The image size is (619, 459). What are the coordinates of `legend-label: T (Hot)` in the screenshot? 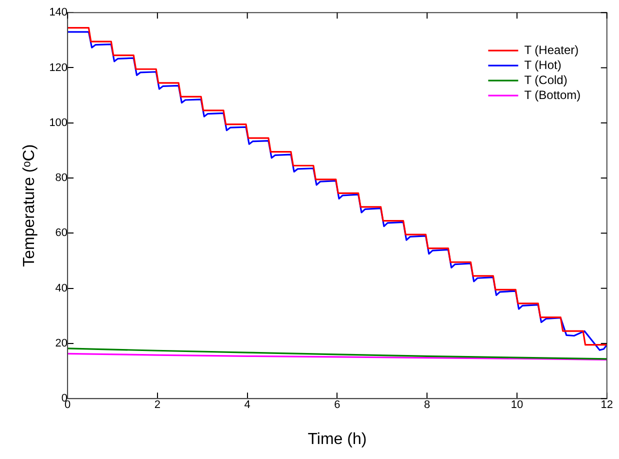 It's located at (543, 65).